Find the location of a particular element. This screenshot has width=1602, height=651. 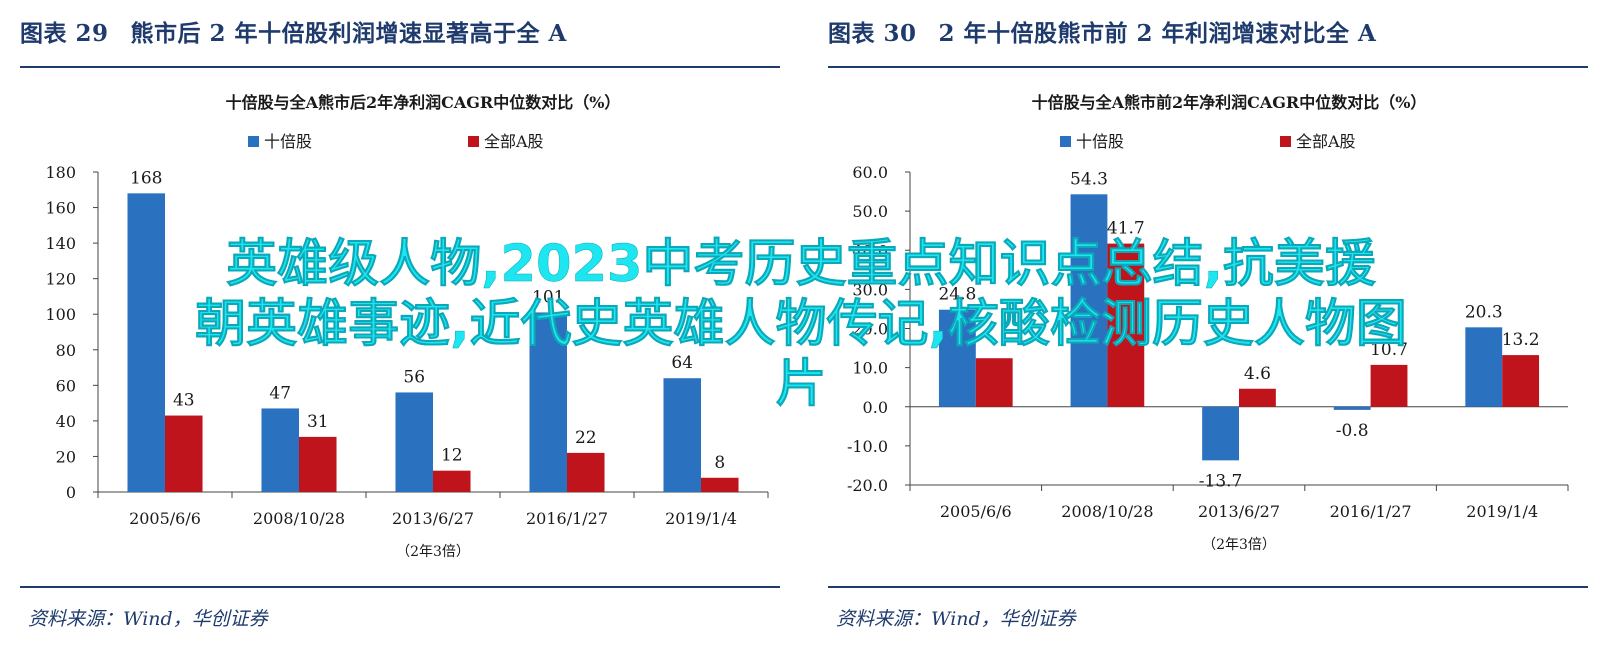

y-tick-label: 120 is located at coordinates (60, 279).